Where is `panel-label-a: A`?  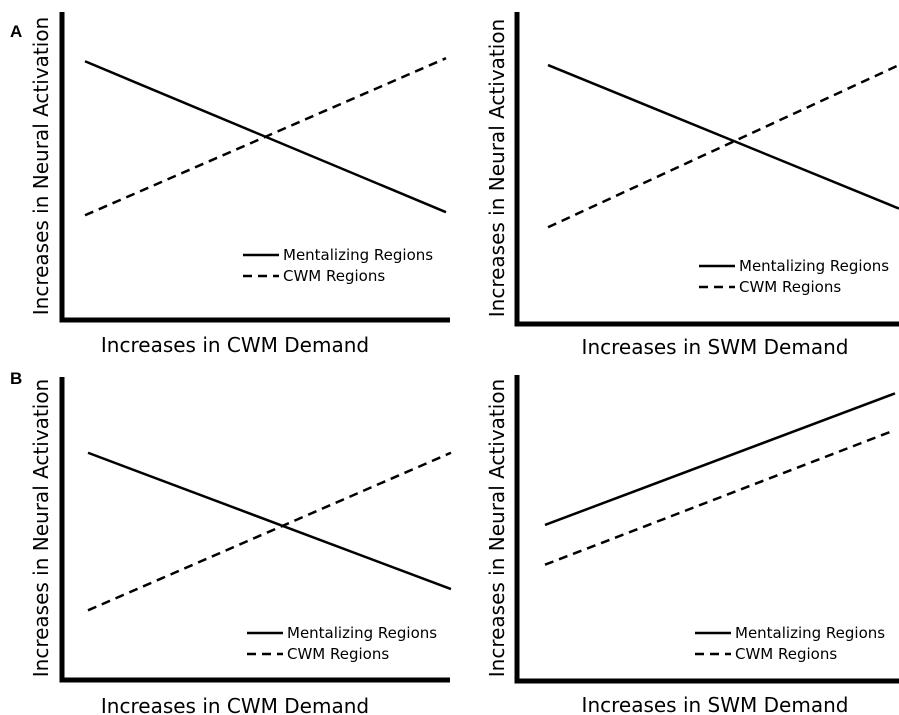 panel-label-a: A is located at coordinates (16, 31).